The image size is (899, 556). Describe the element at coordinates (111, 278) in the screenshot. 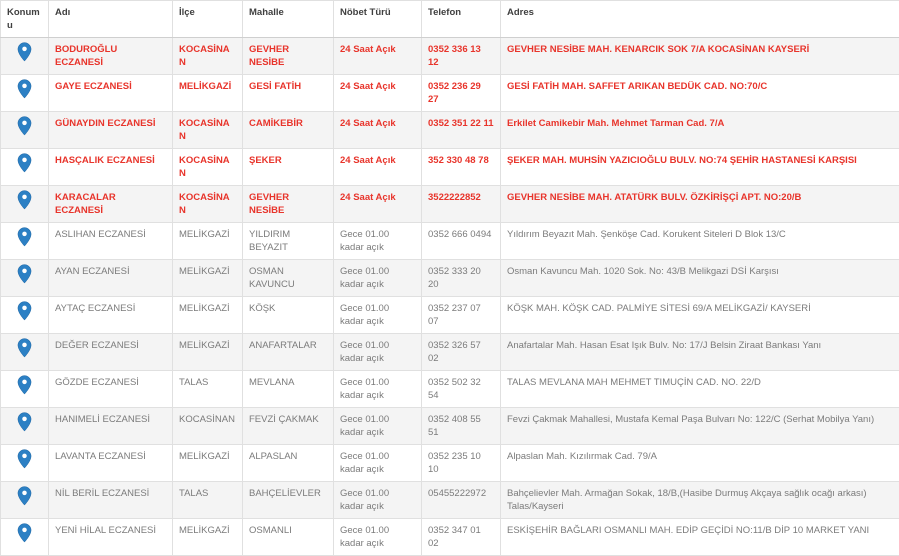

I see `pharmacy-name: AYAN ECZANESİ` at that location.